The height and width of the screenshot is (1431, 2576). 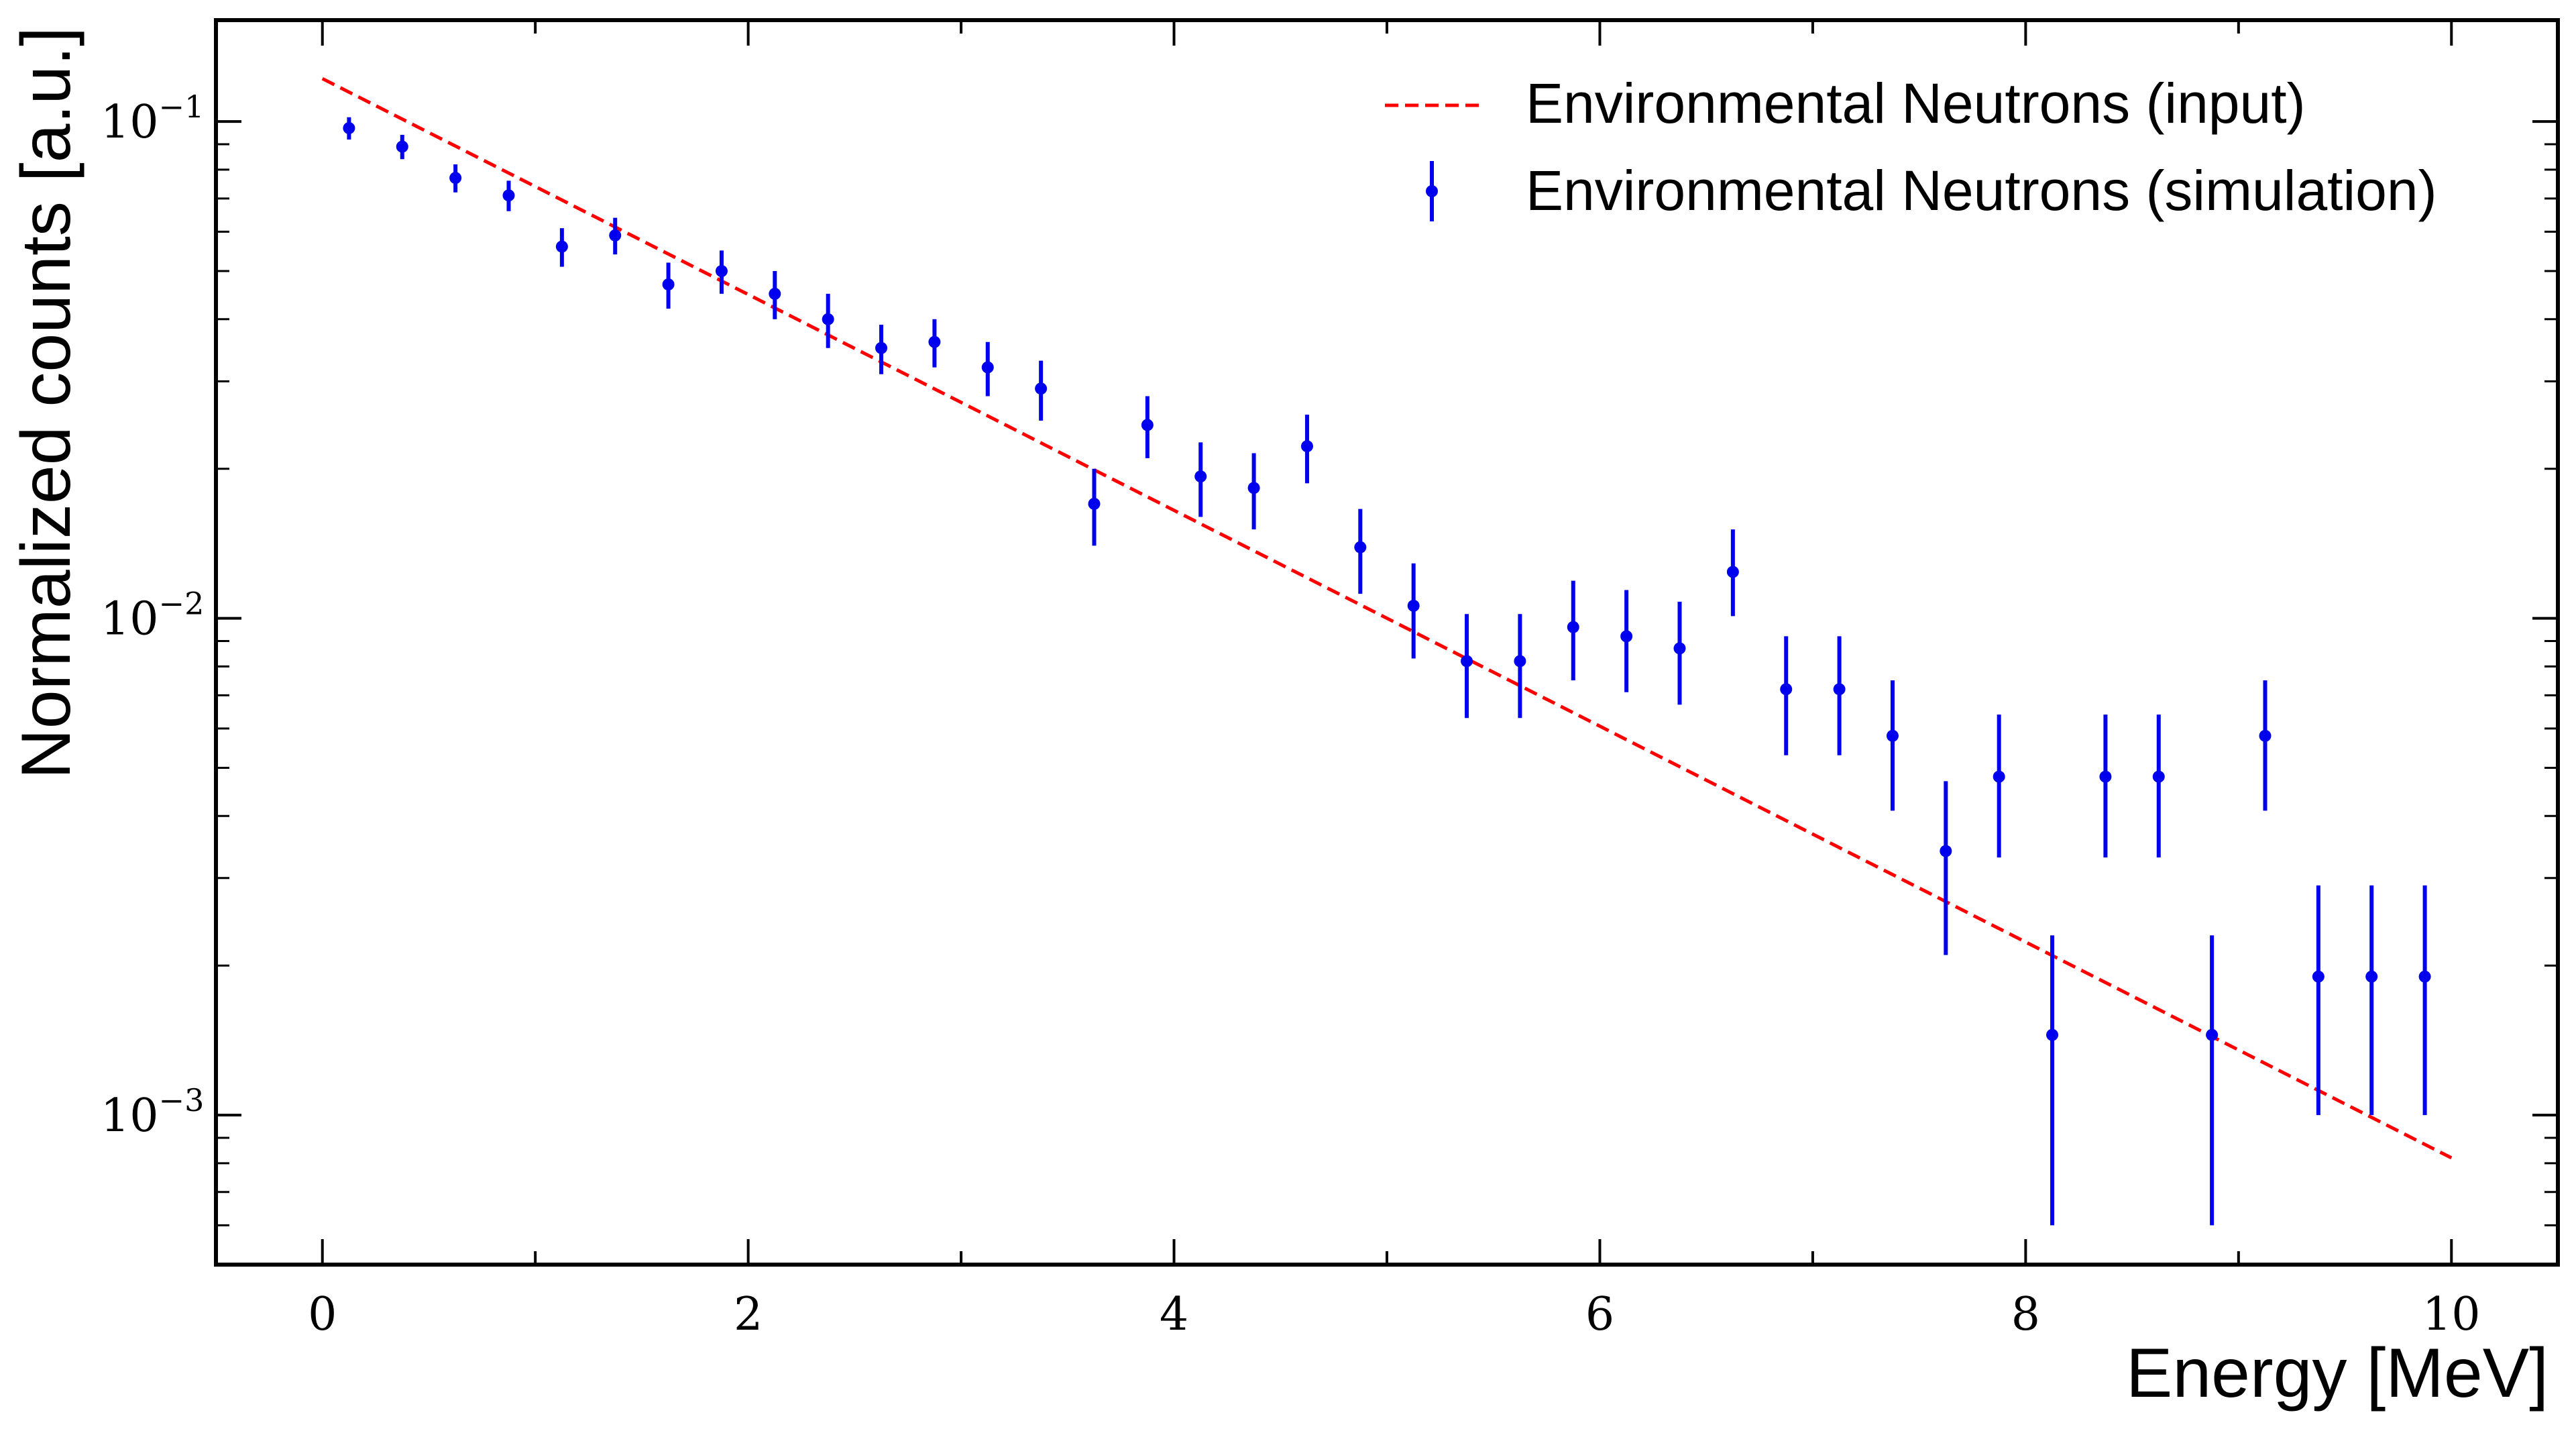 I want to click on x-axis-title: Energy [MeV], so click(x=2337, y=1373).